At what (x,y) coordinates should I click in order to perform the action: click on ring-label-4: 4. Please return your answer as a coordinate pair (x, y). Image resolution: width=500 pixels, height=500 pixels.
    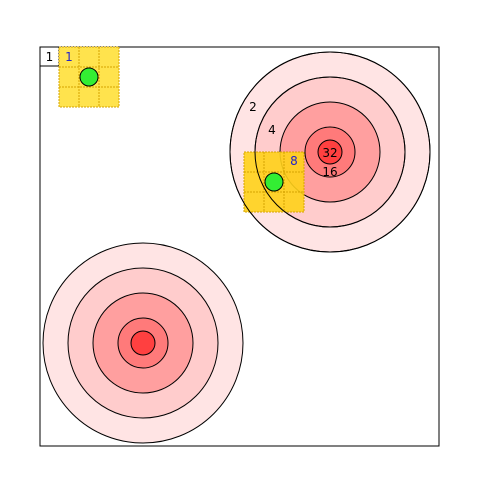
    Looking at the image, I should click on (272, 130).